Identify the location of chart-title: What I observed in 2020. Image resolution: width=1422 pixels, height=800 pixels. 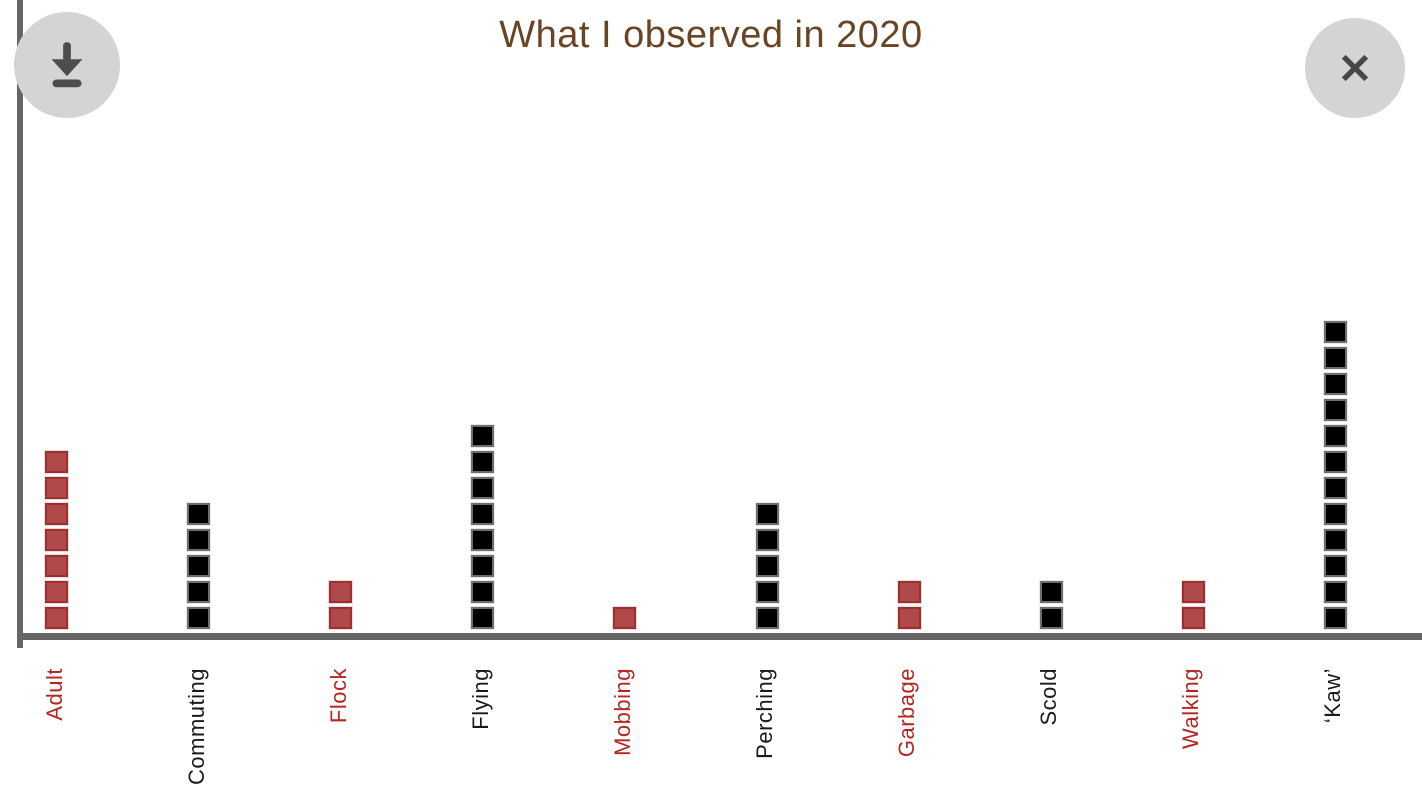
(711, 35).